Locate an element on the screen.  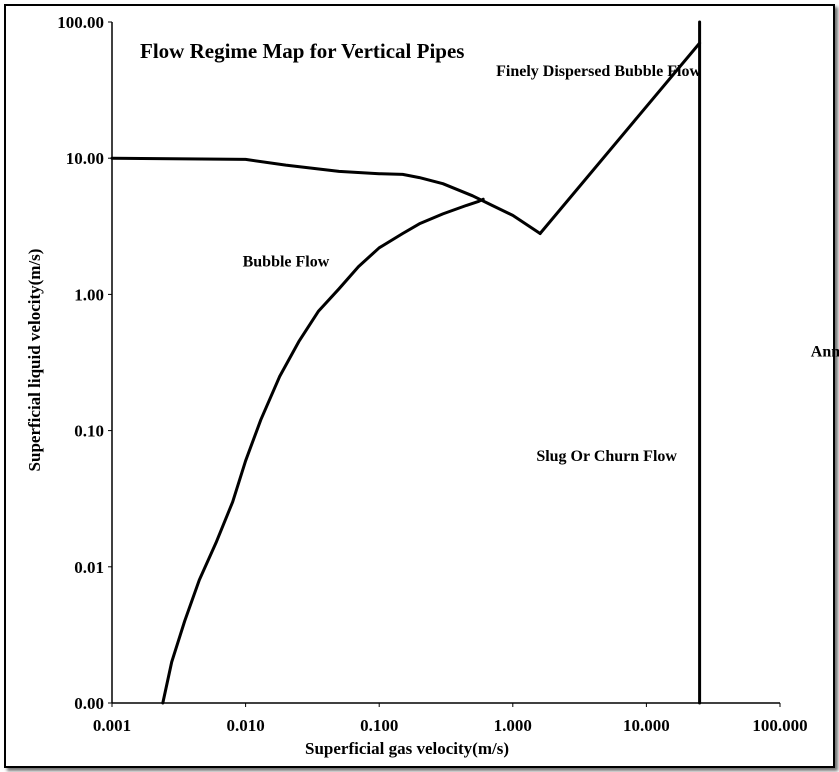
y-tick-label: 10.00 is located at coordinates (85, 158).